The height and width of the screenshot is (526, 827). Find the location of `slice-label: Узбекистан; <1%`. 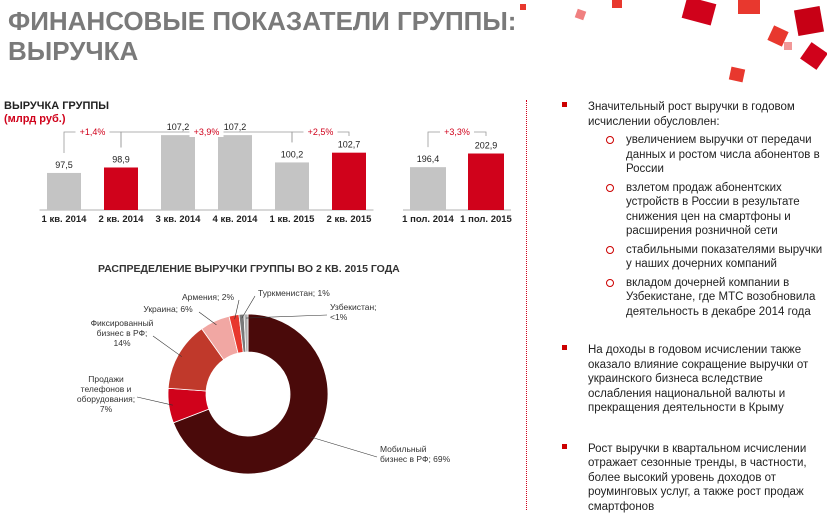

slice-label: Узбекистан; <1% is located at coordinates (353, 312).